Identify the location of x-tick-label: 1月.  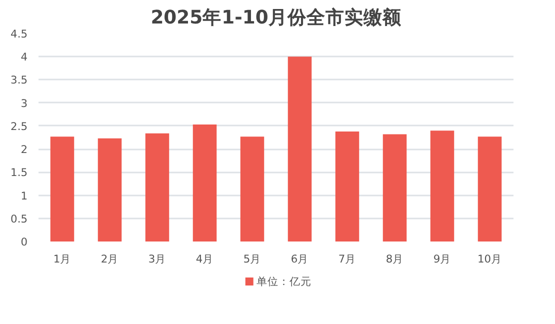
(62, 259).